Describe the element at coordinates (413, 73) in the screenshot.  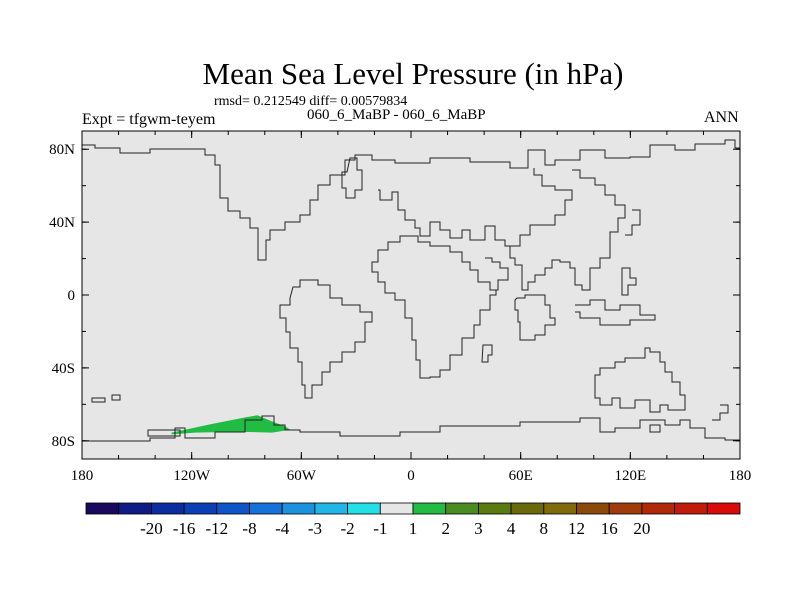
I see `chart-title: Mean Sea Level Pressure (in hPa)` at that location.